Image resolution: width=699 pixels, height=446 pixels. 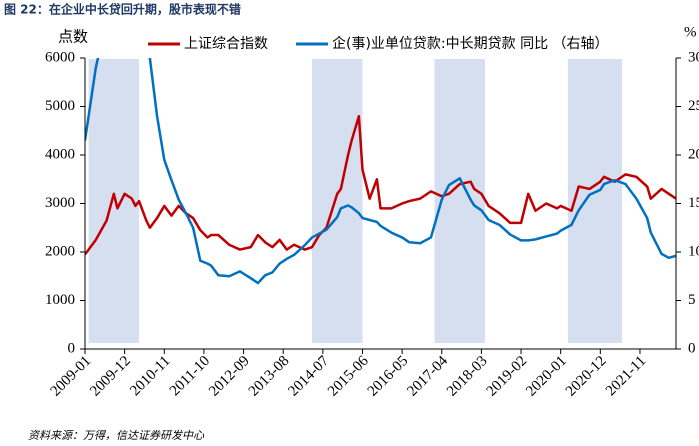 I want to click on y2-tick-label: 10, so click(x=693, y=251).